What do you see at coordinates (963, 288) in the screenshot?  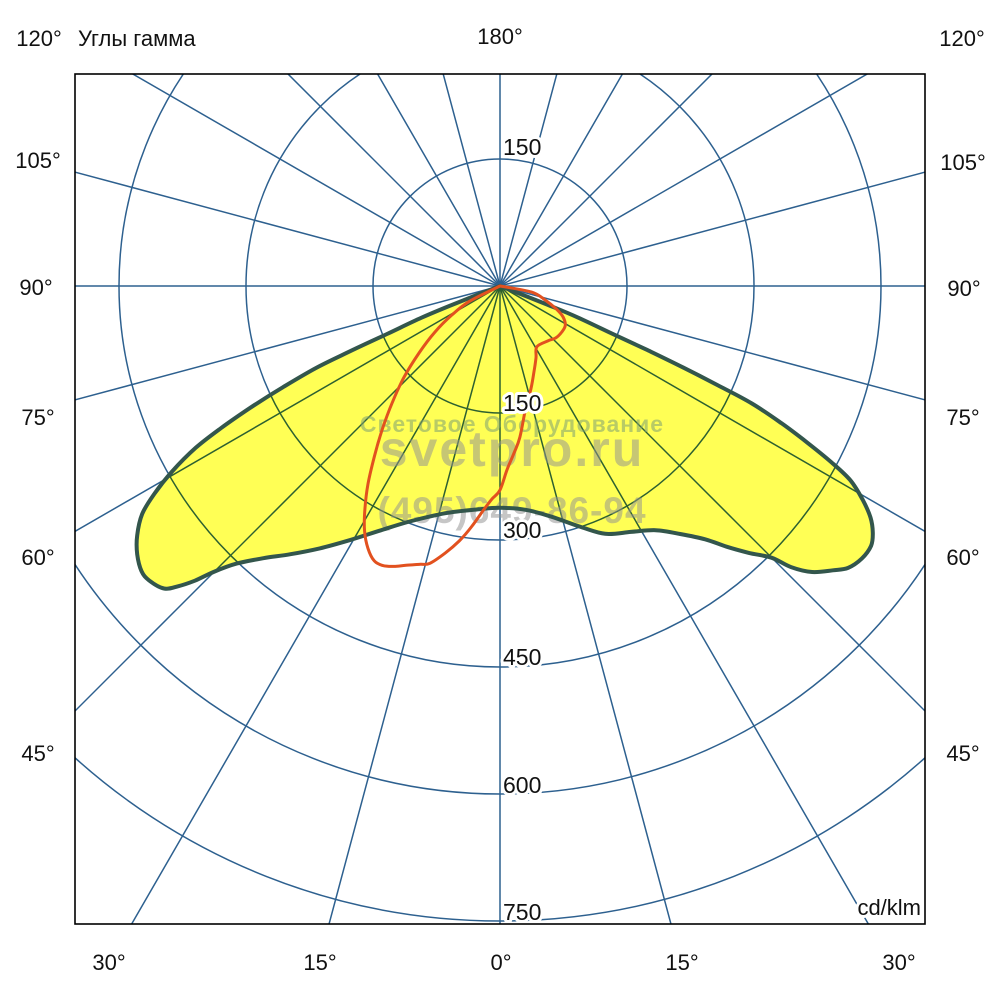 I see `angle-label-right-90: 90°` at bounding box center [963, 288].